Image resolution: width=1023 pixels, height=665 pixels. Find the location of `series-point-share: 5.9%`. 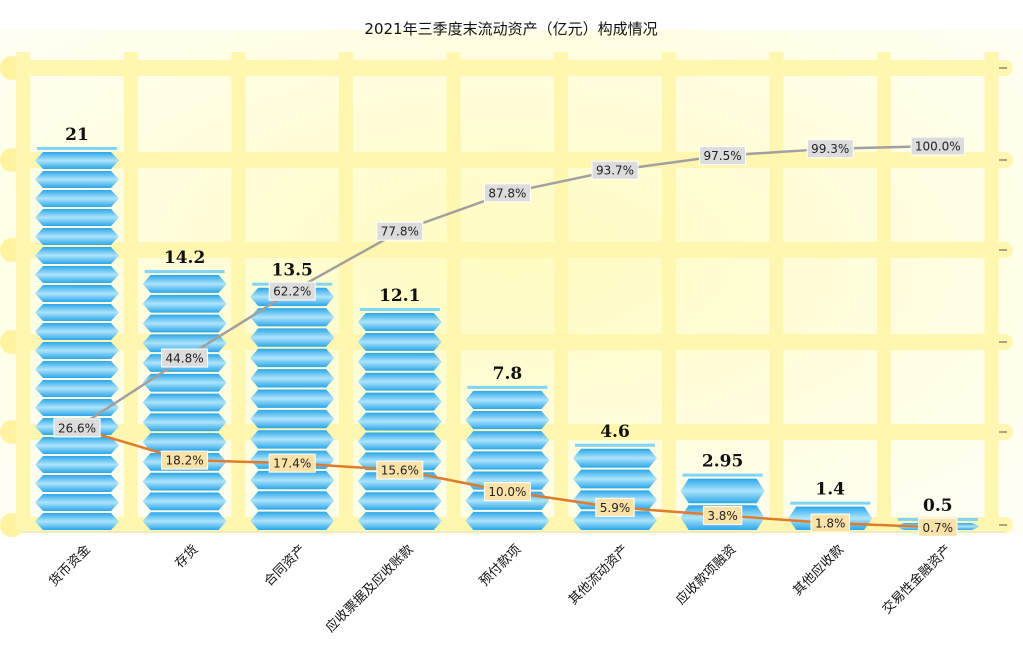

series-point-share: 5.9% is located at coordinates (615, 507).